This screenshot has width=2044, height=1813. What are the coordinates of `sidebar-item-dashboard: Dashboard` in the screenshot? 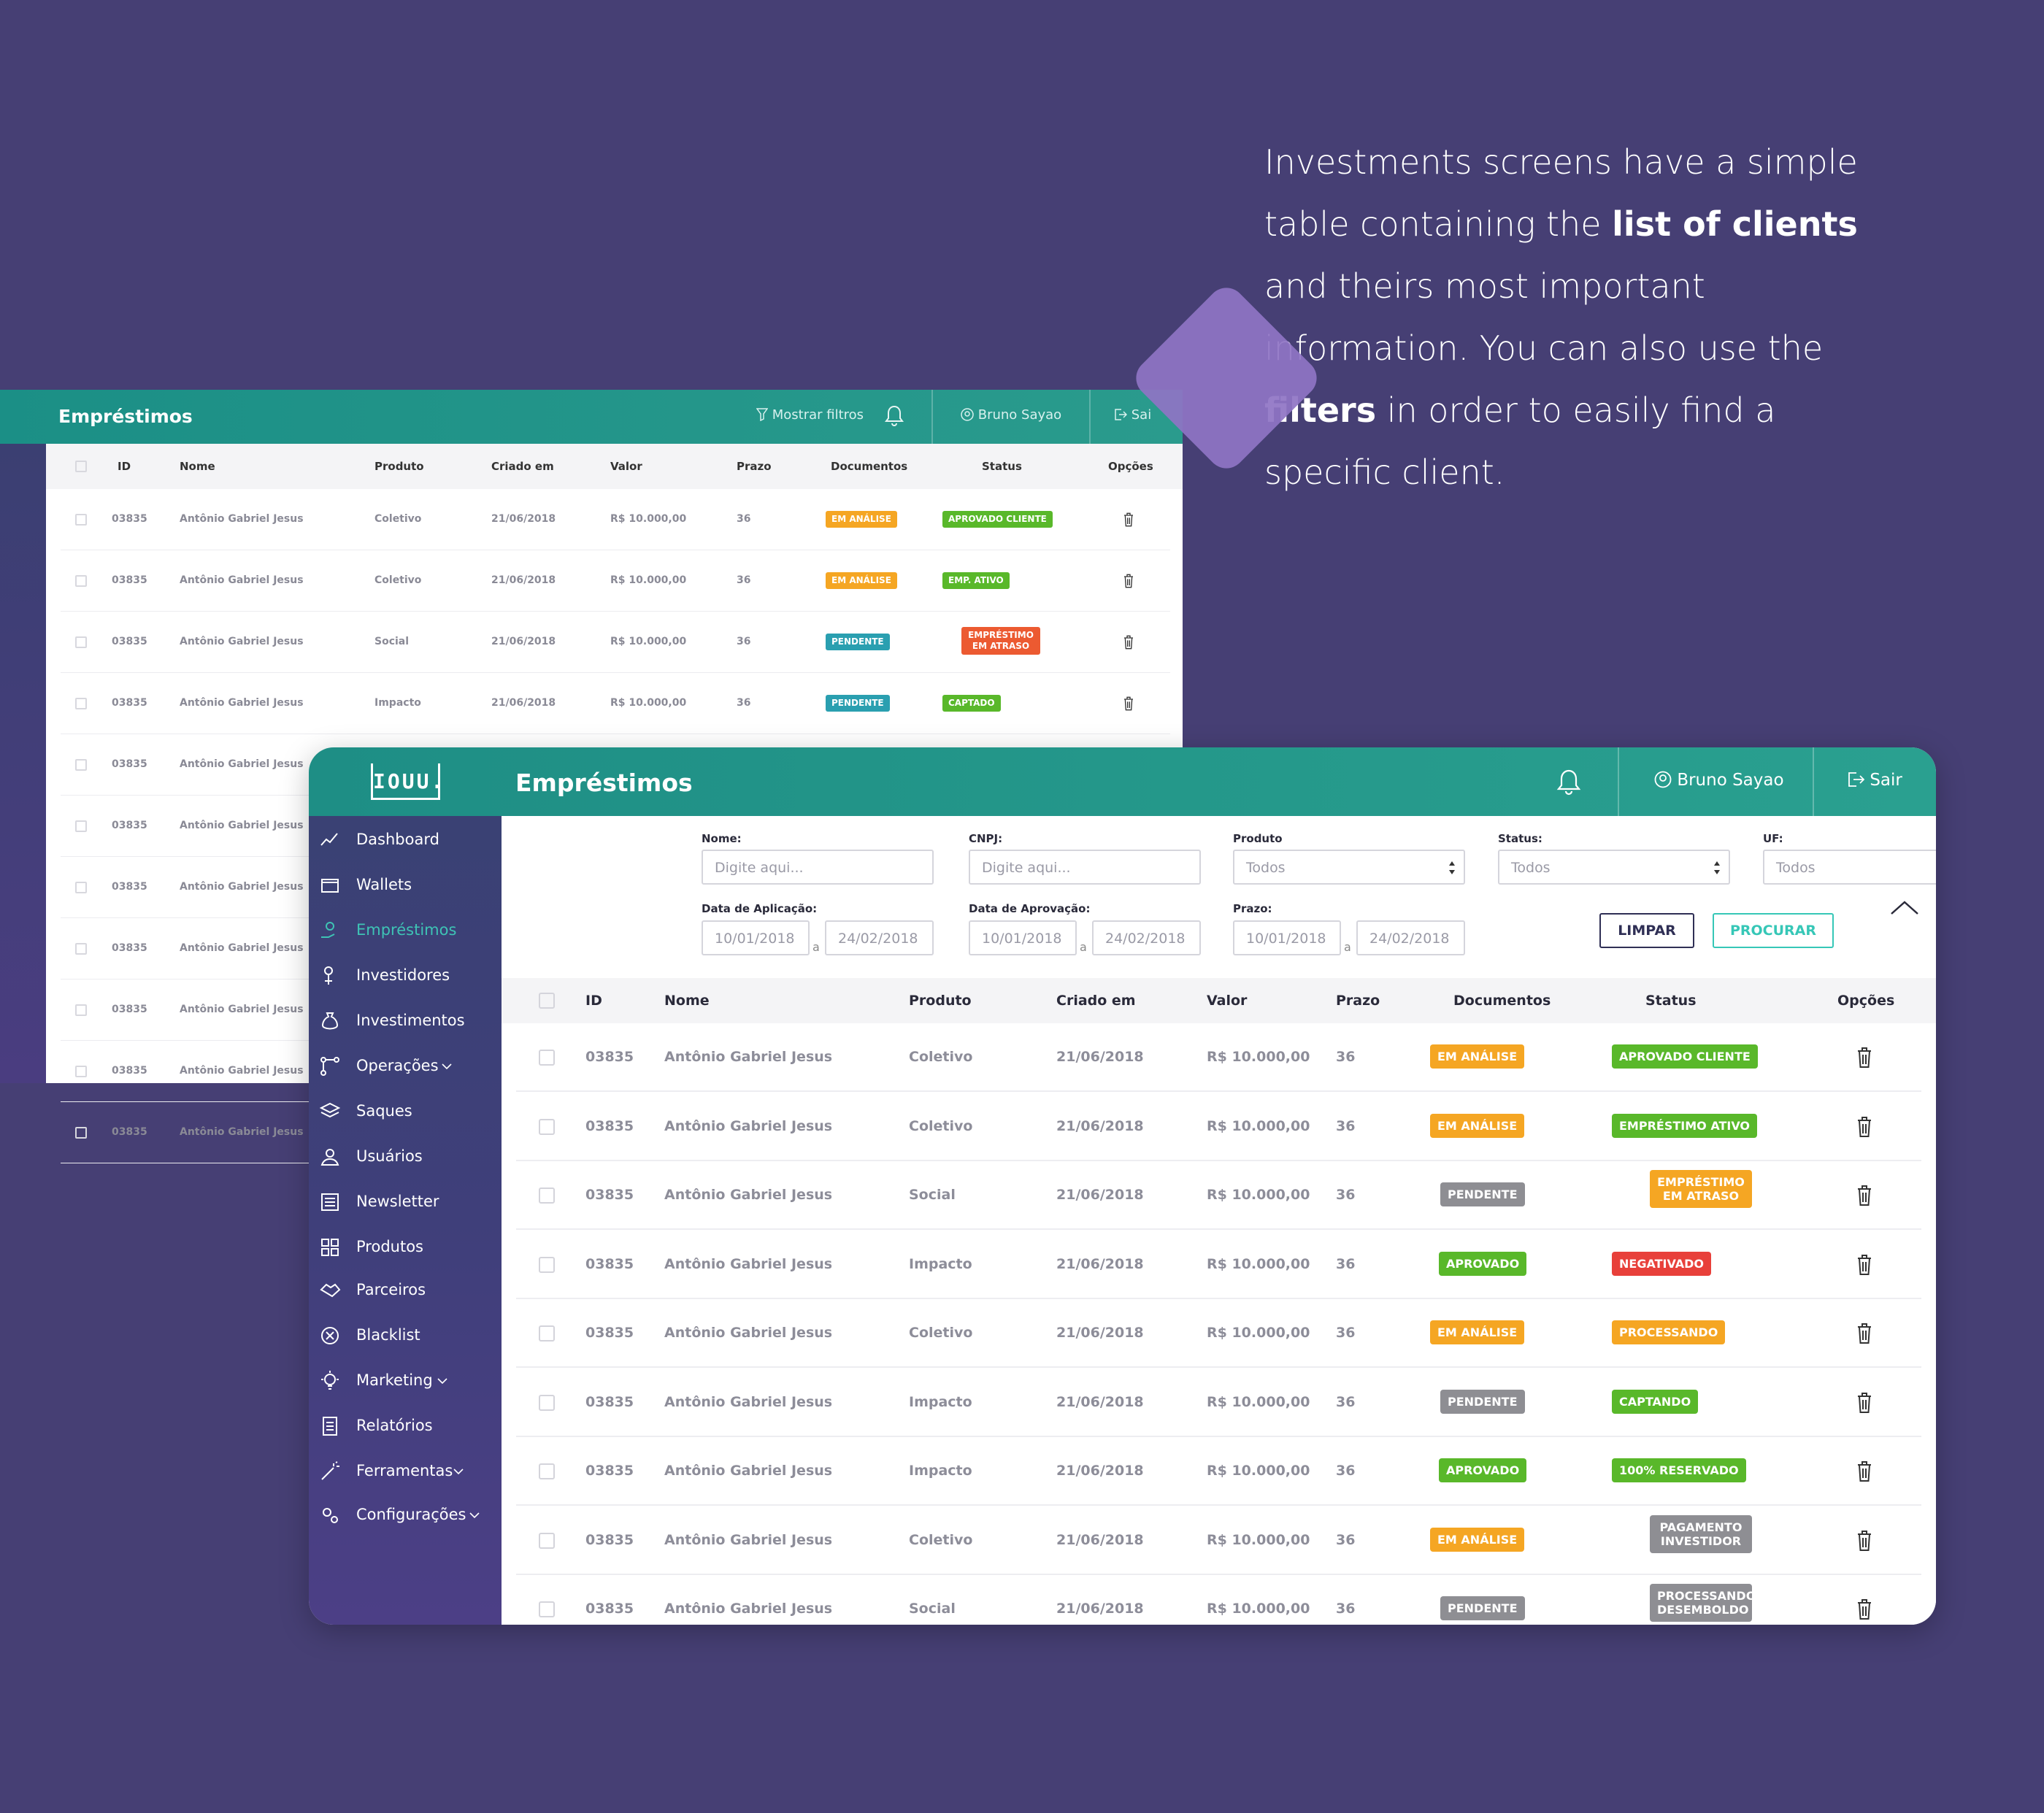 It's located at (405, 841).